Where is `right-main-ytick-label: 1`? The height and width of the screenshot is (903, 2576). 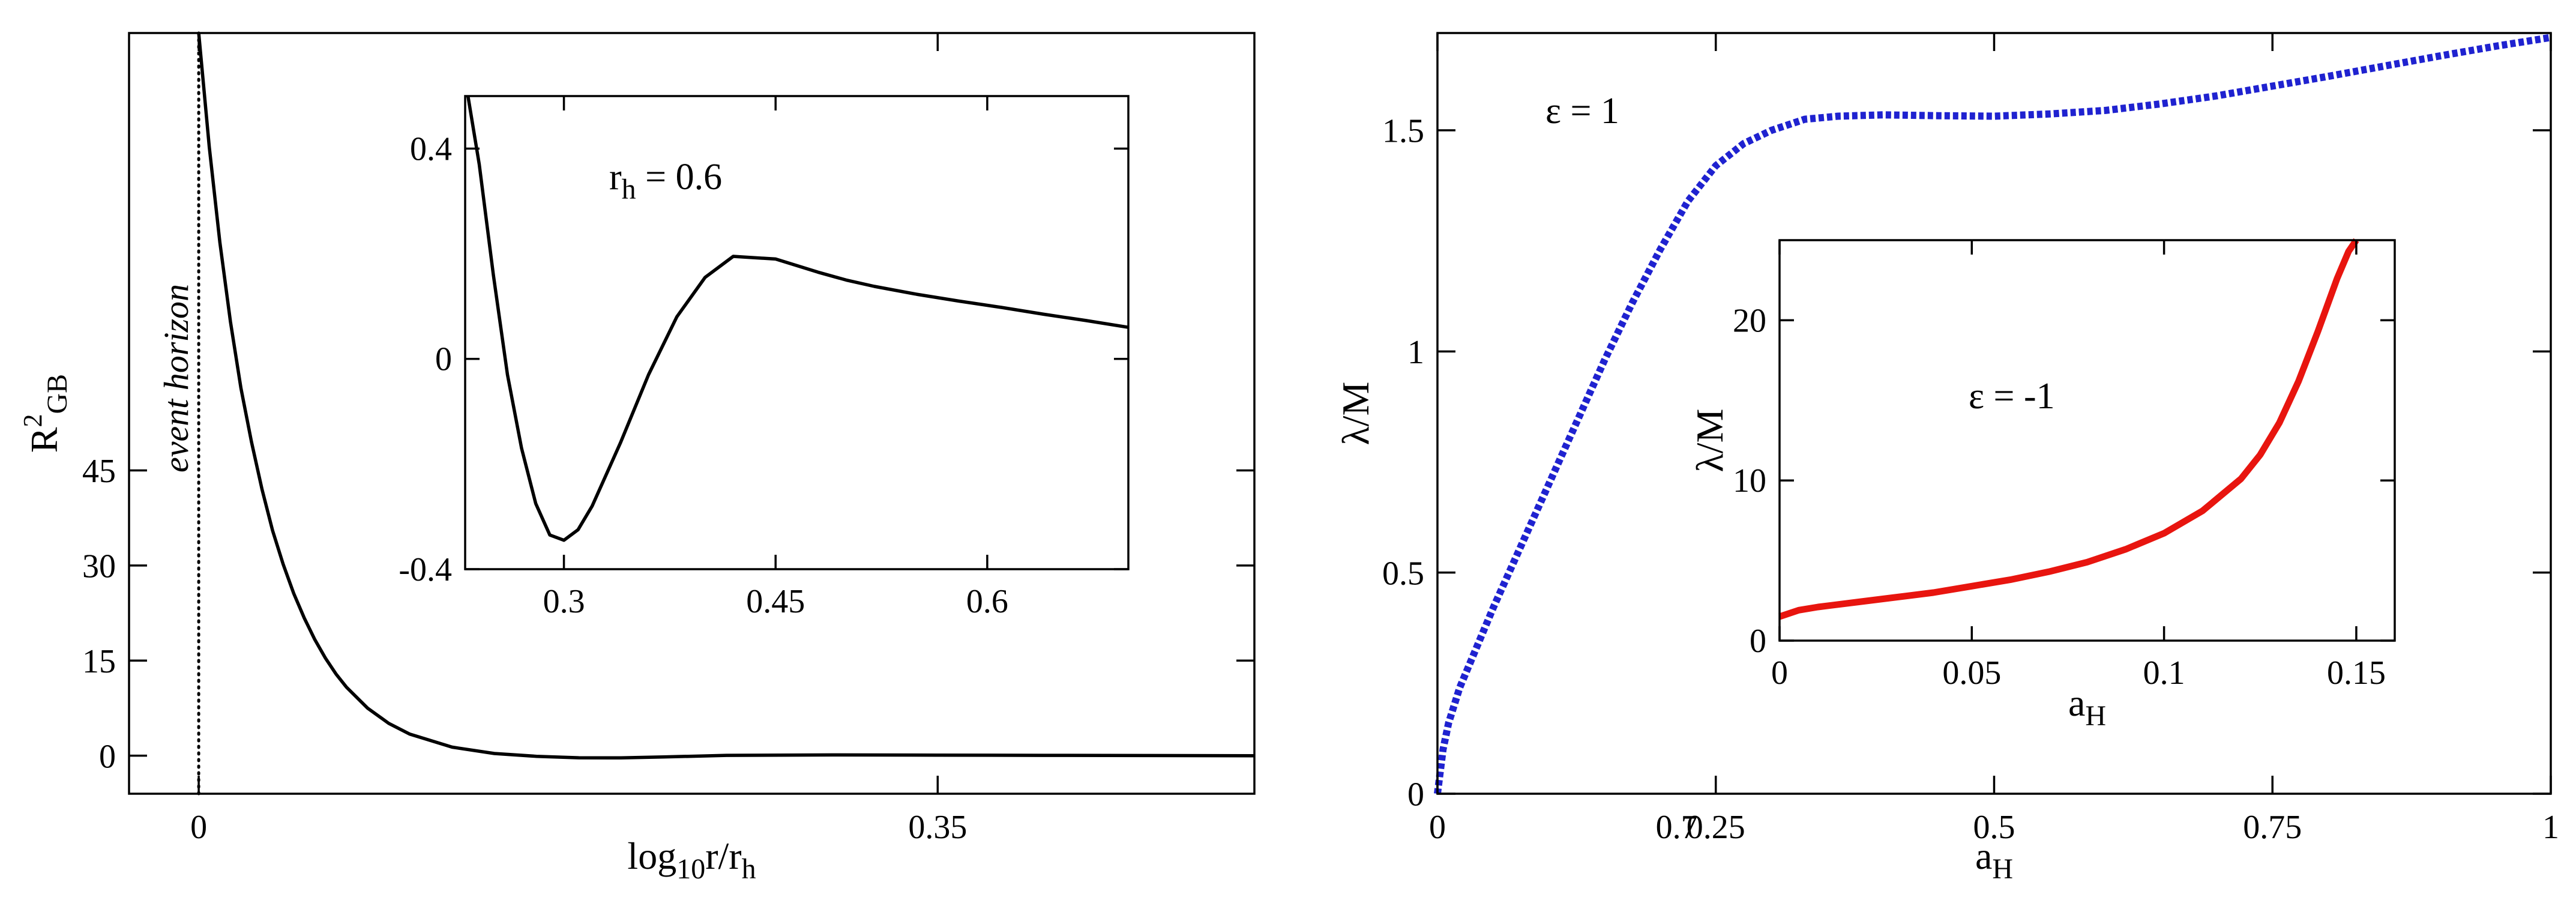 right-main-ytick-label: 1 is located at coordinates (1415, 353).